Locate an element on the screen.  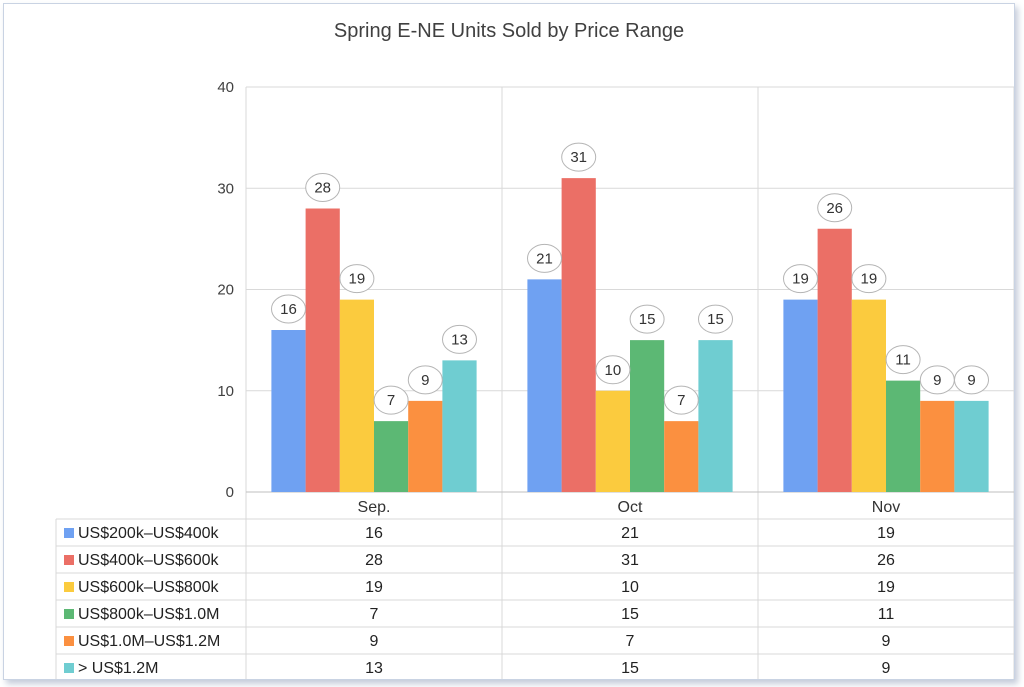
table-cell: 26 is located at coordinates (886, 560).